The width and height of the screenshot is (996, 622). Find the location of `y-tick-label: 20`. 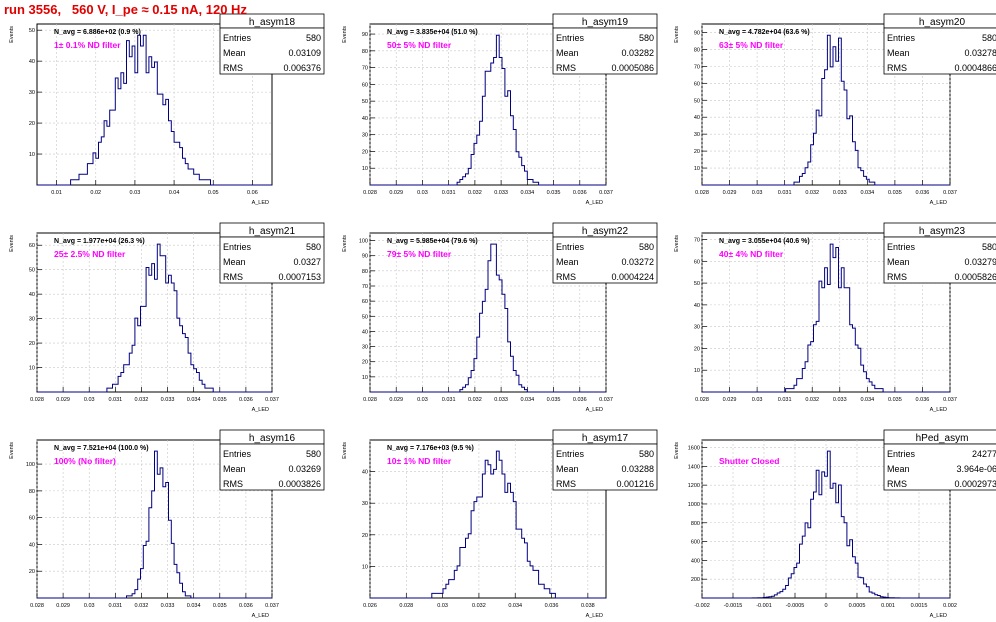

y-tick-label: 20 is located at coordinates (32, 124).